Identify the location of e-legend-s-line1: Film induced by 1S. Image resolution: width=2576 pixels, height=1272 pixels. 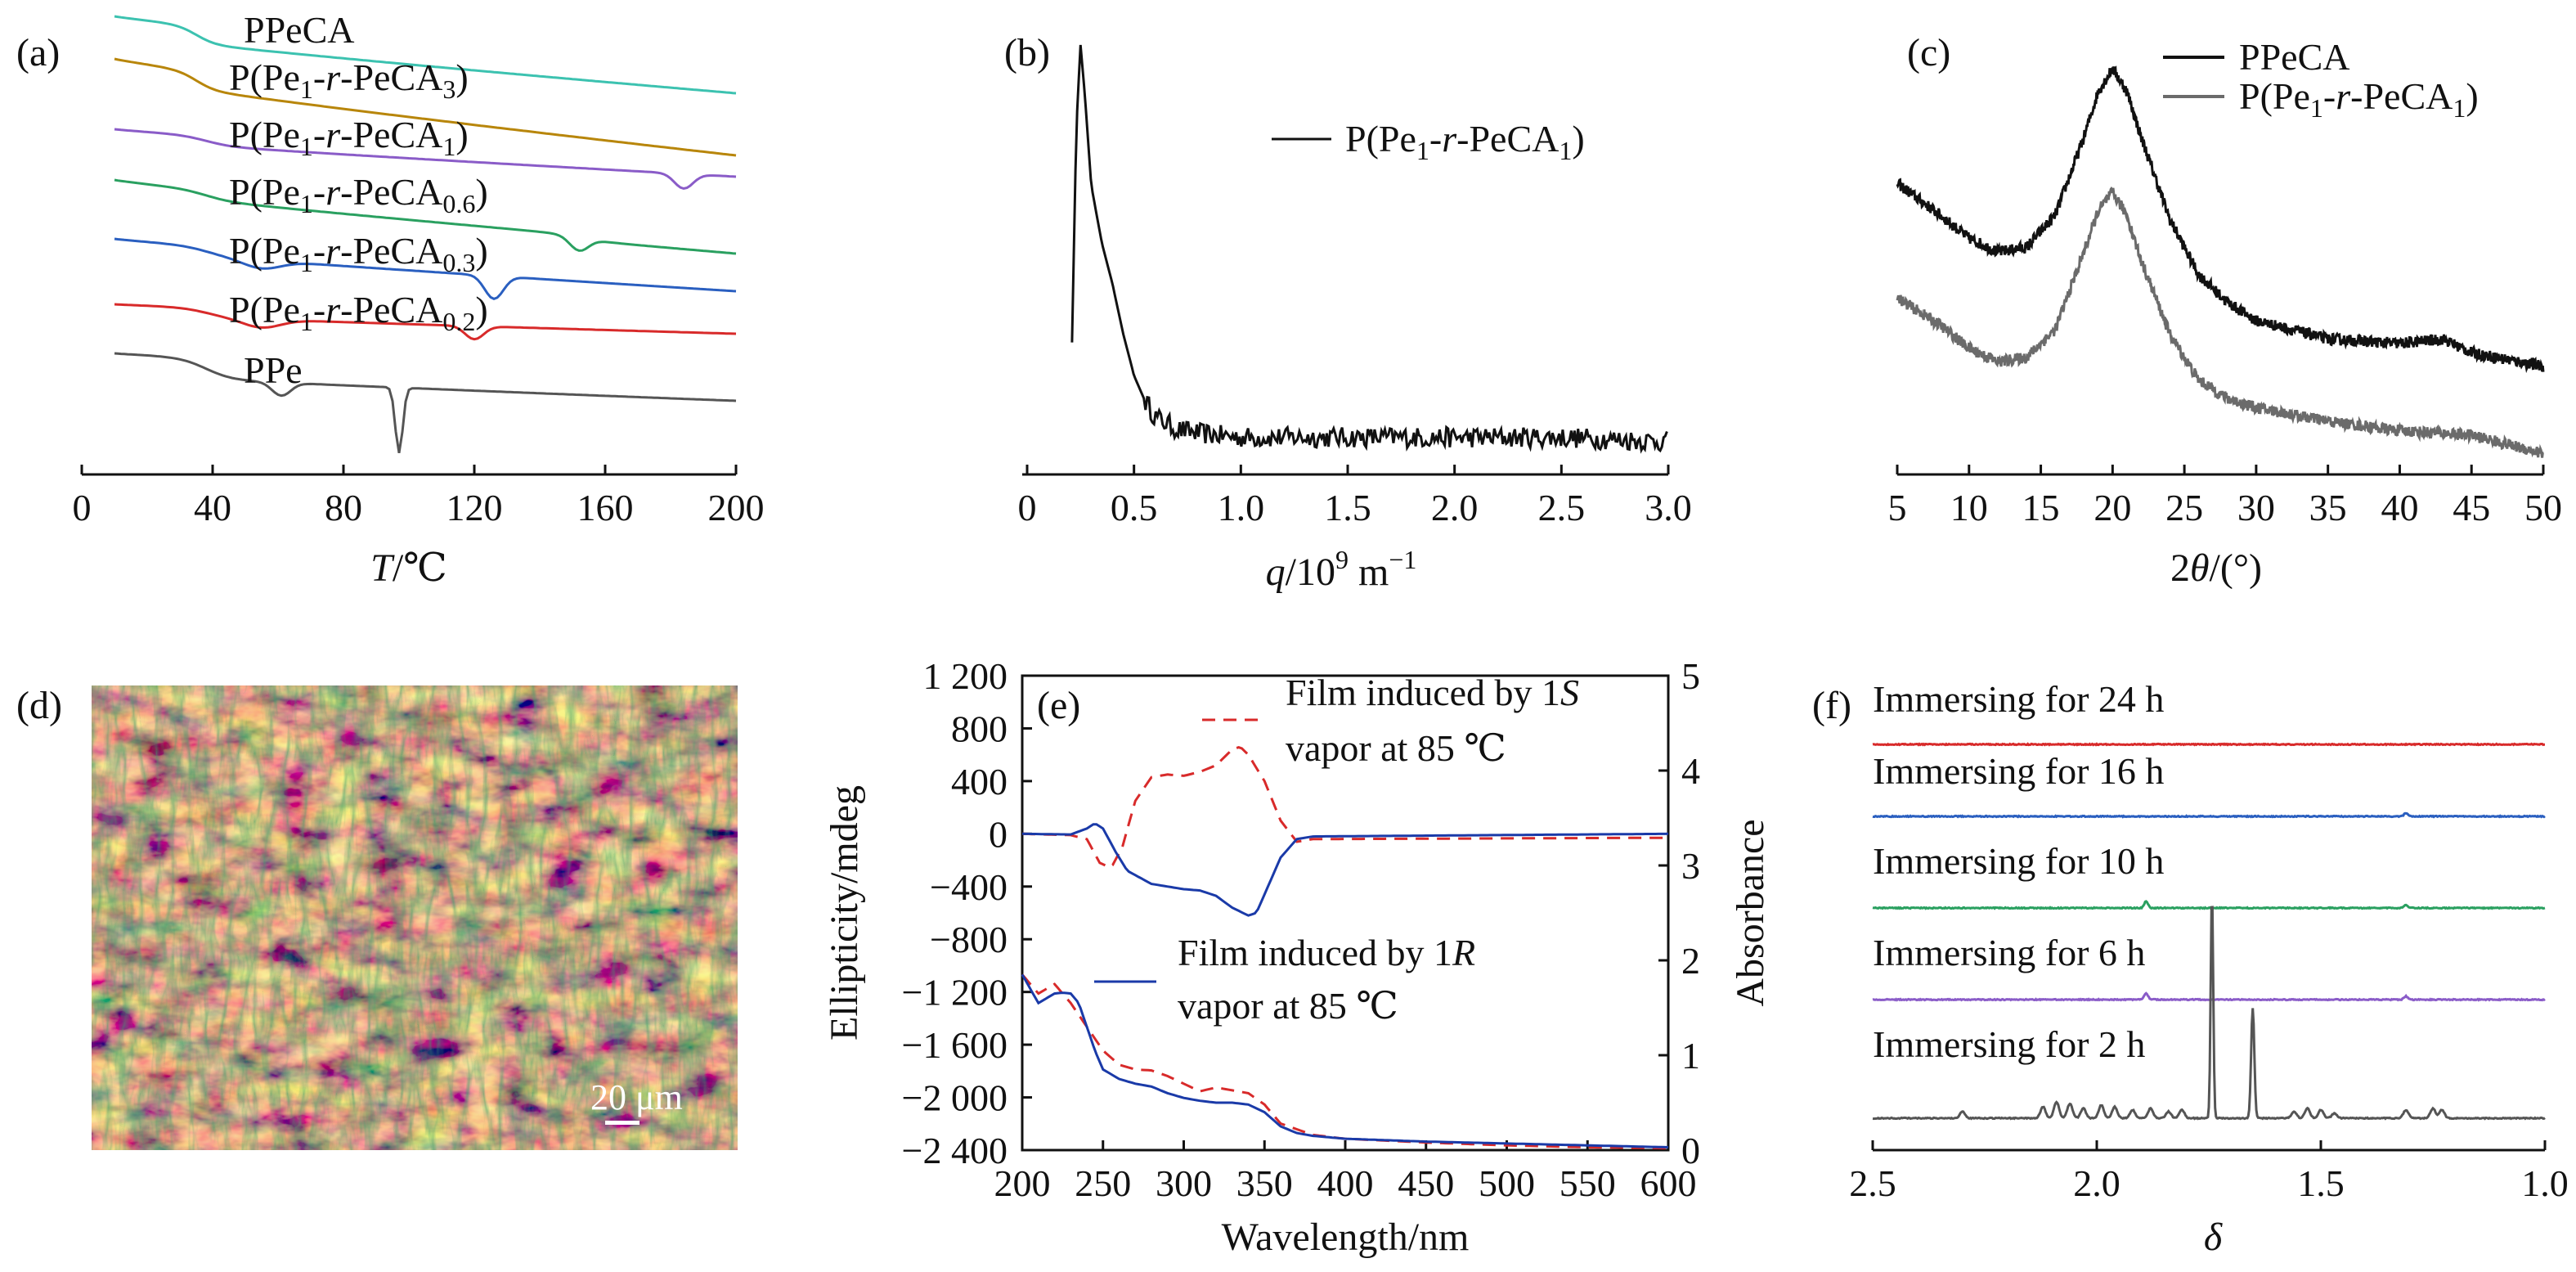
(1433, 692).